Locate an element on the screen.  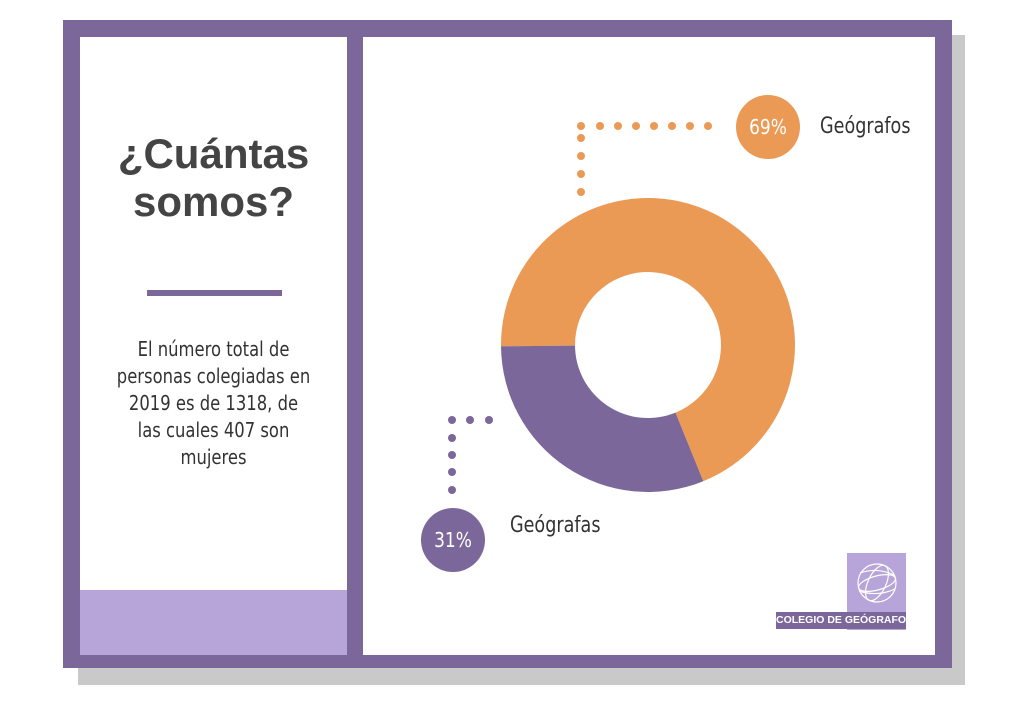
slice-label: Geógrafas is located at coordinates (555, 524).